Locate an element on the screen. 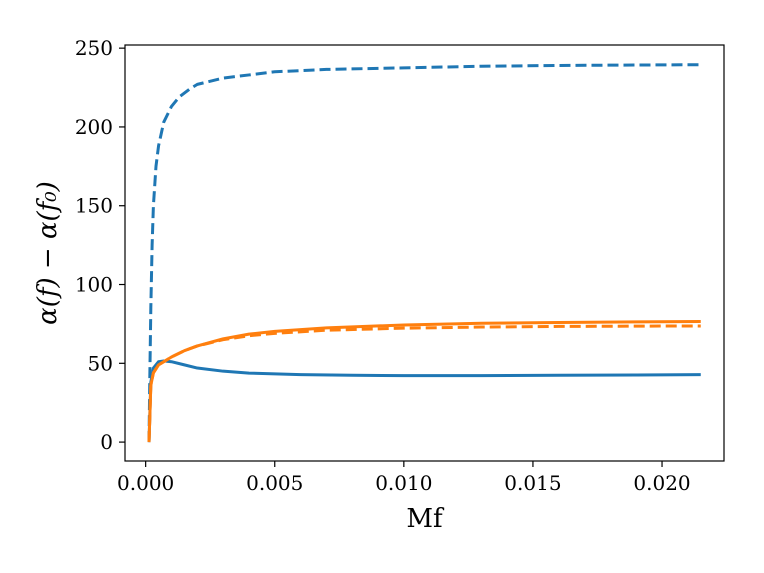 Image resolution: width=764 pixels, height=573 pixels. y-tick-label: 150 is located at coordinates (94, 206).